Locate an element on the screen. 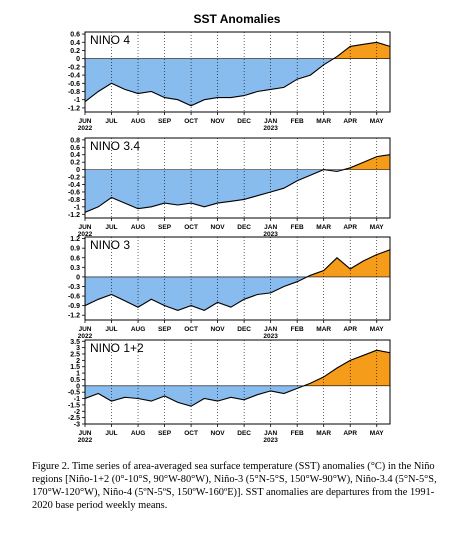 This screenshot has height=545, width=474. ytick-label: 3.5 is located at coordinates (75, 342).